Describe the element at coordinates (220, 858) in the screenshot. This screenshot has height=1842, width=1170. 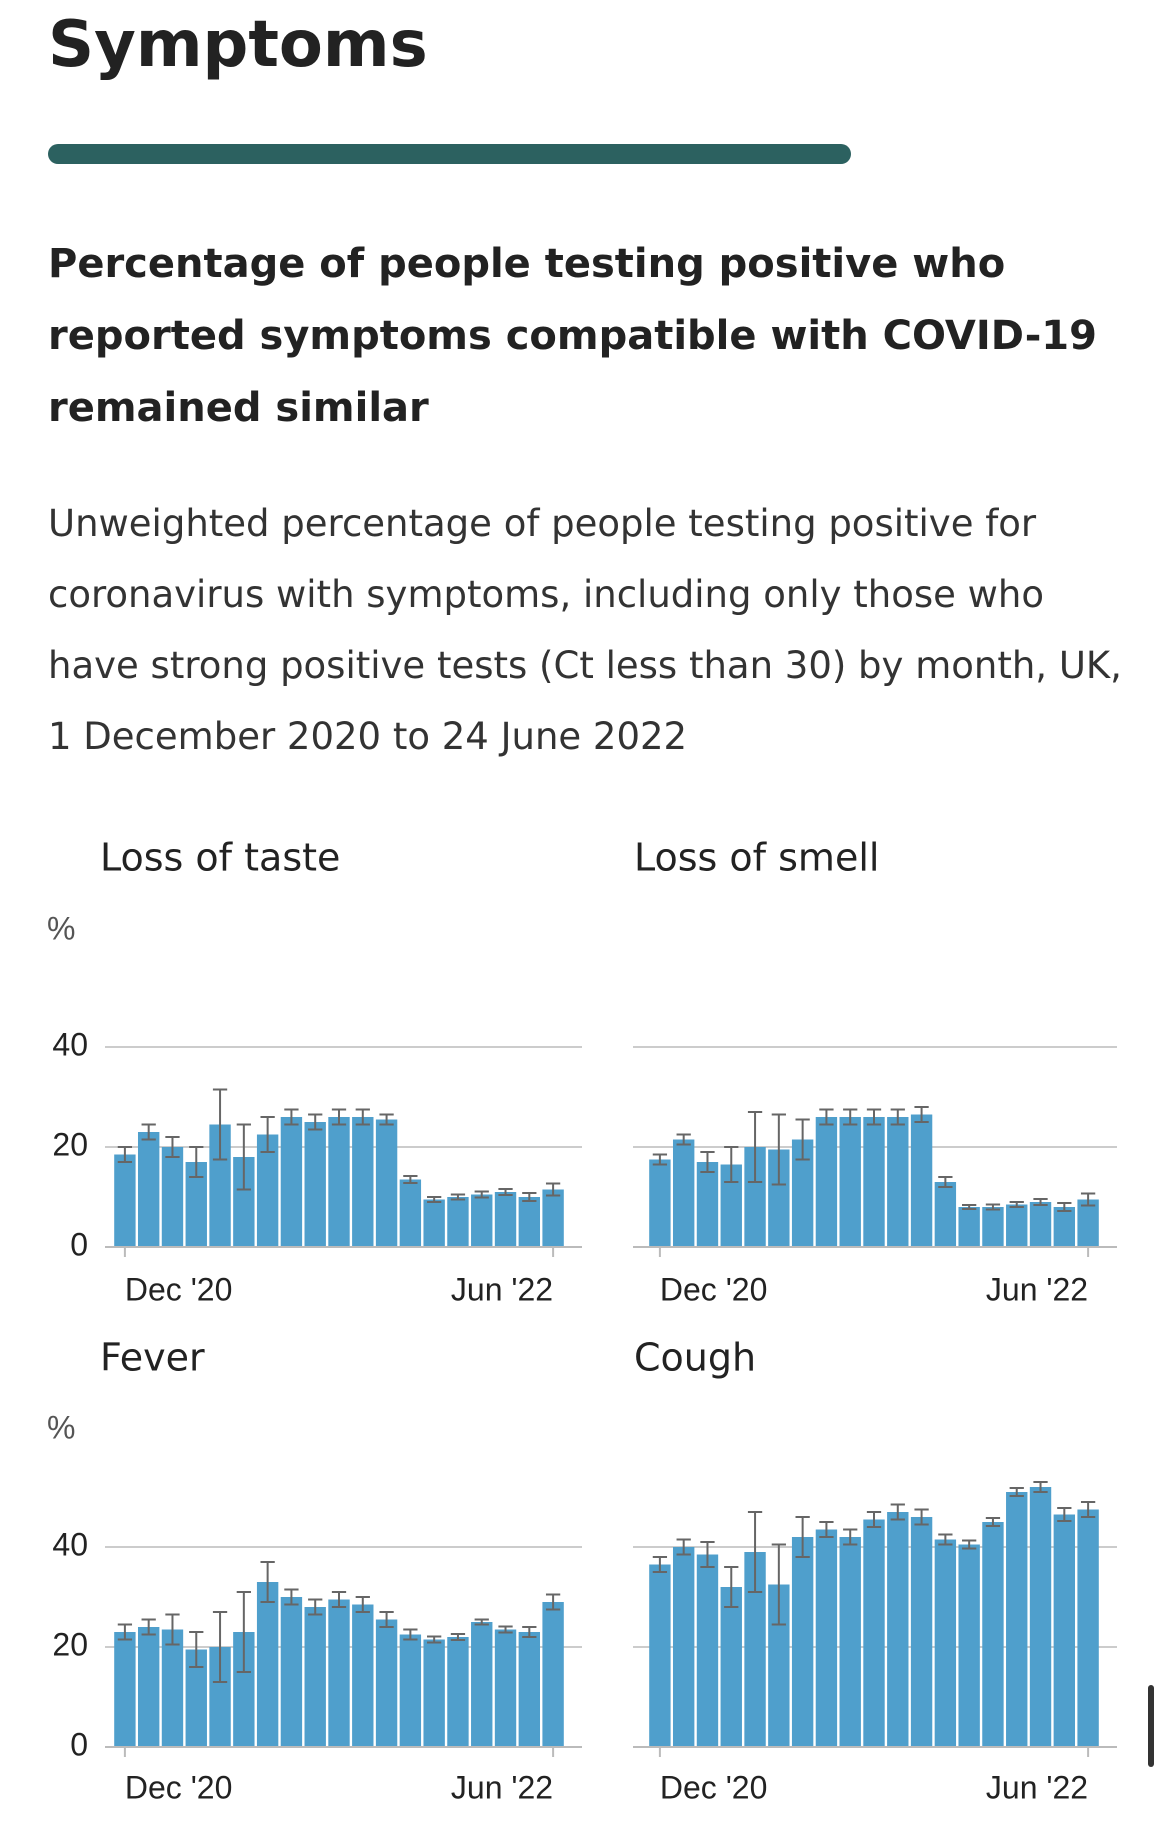
I see `chart-title: Loss of taste` at that location.